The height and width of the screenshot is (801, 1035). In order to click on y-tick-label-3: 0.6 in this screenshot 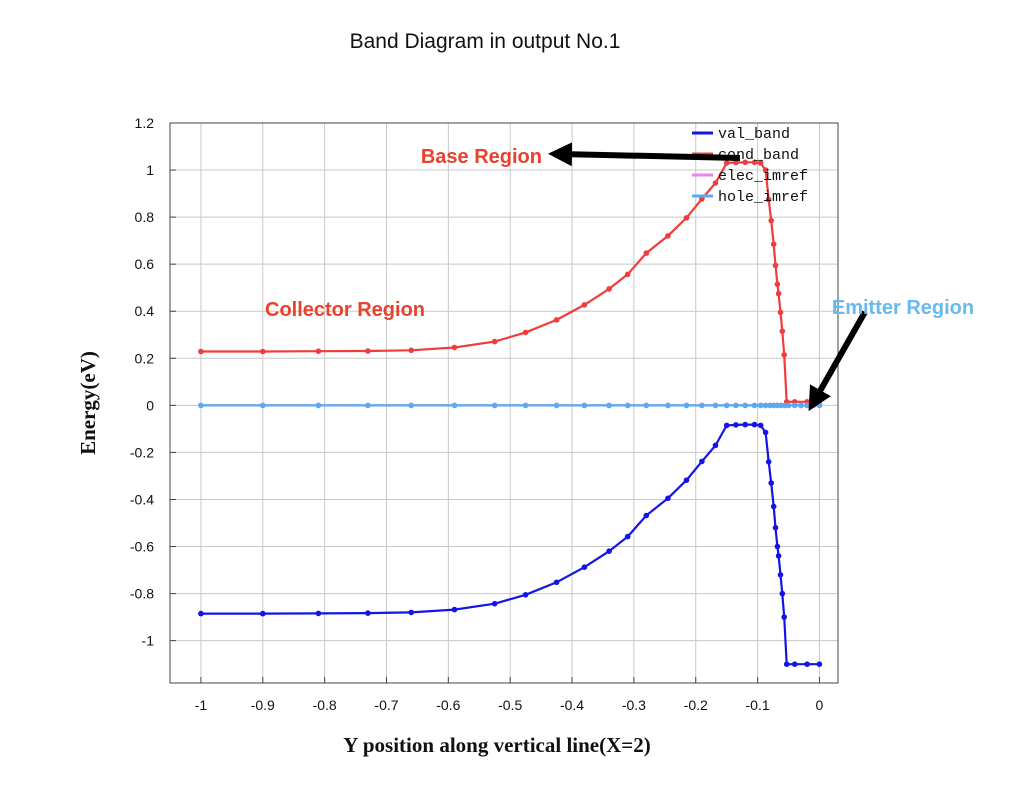, I will do `click(145, 264)`.